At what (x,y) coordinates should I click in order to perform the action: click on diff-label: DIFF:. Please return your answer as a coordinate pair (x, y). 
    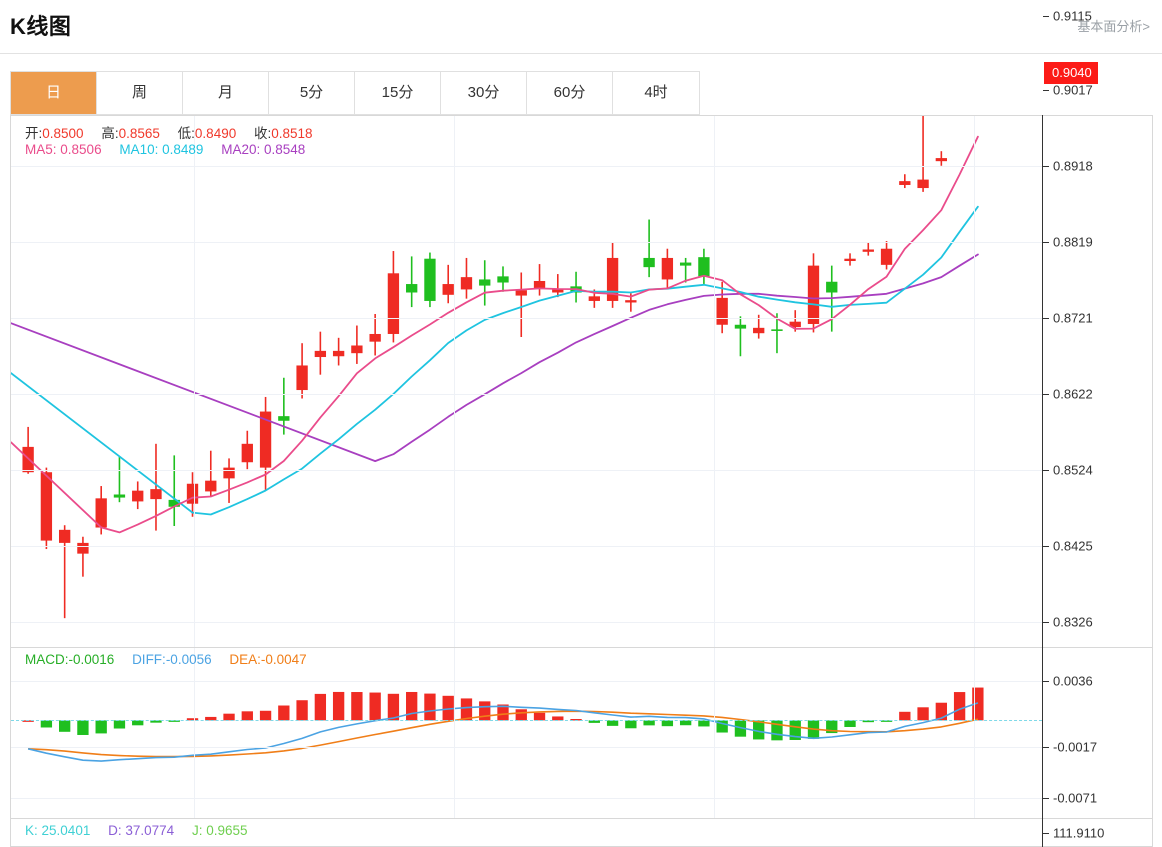
    Looking at the image, I should click on (149, 659).